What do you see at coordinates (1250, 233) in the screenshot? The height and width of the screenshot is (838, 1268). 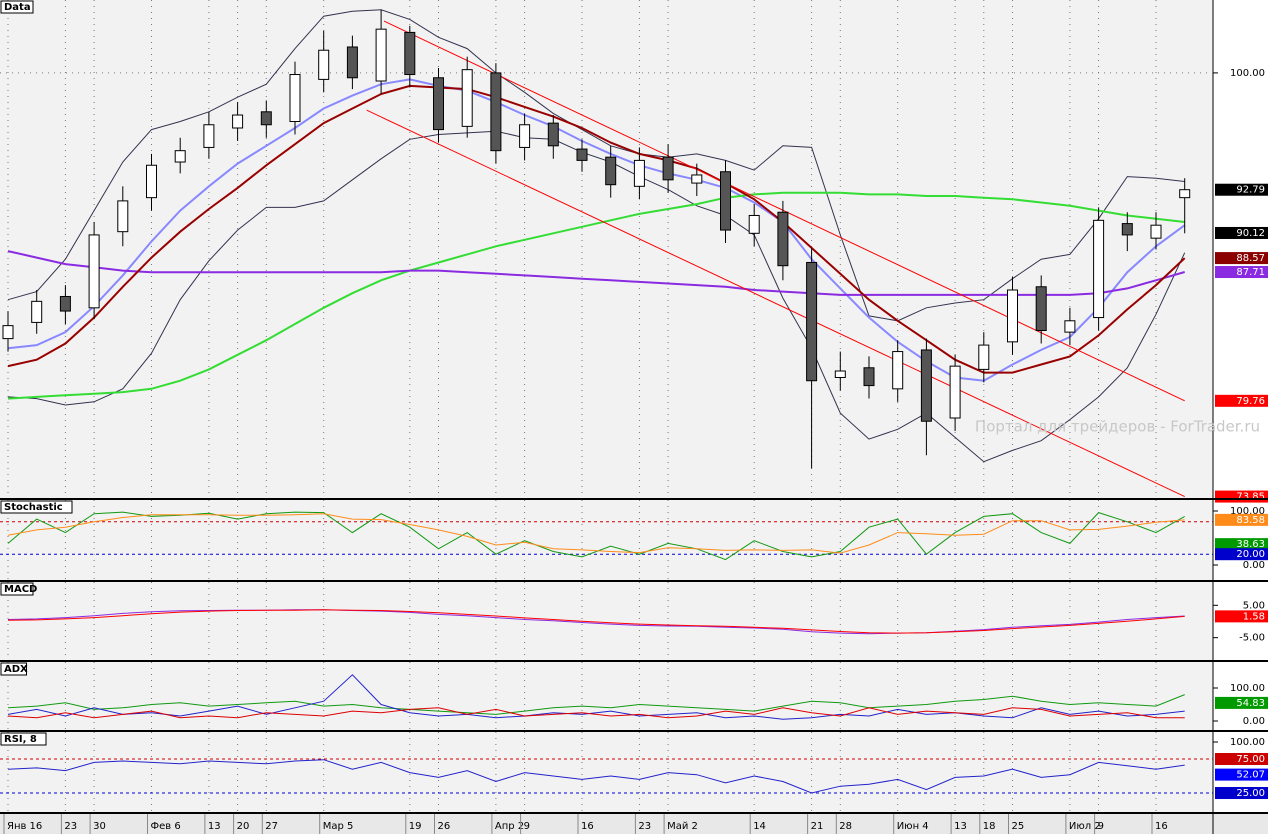 I see `price-marker-label: 90.12` at bounding box center [1250, 233].